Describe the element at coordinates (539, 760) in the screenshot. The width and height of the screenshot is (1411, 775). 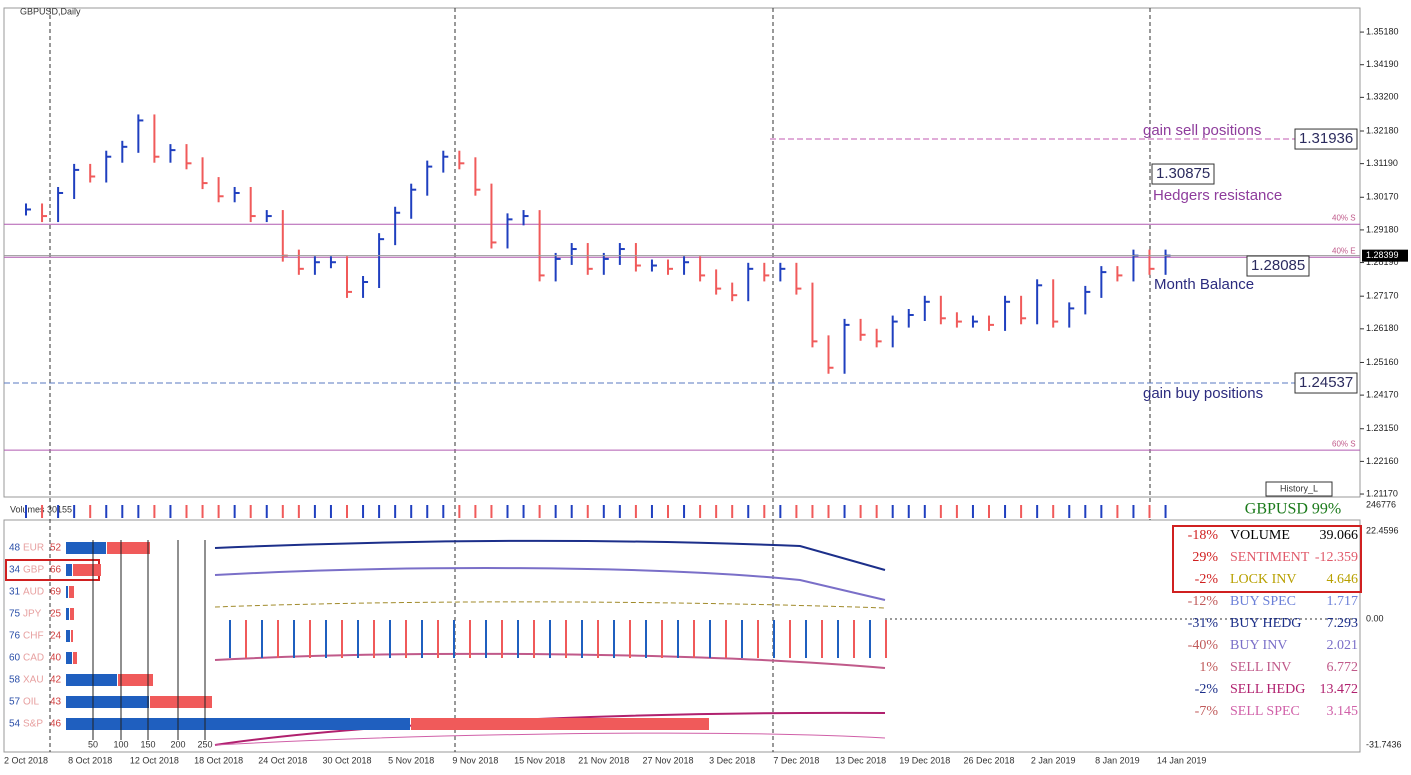
I see `x-tick-label: 15 Nov 2018` at that location.